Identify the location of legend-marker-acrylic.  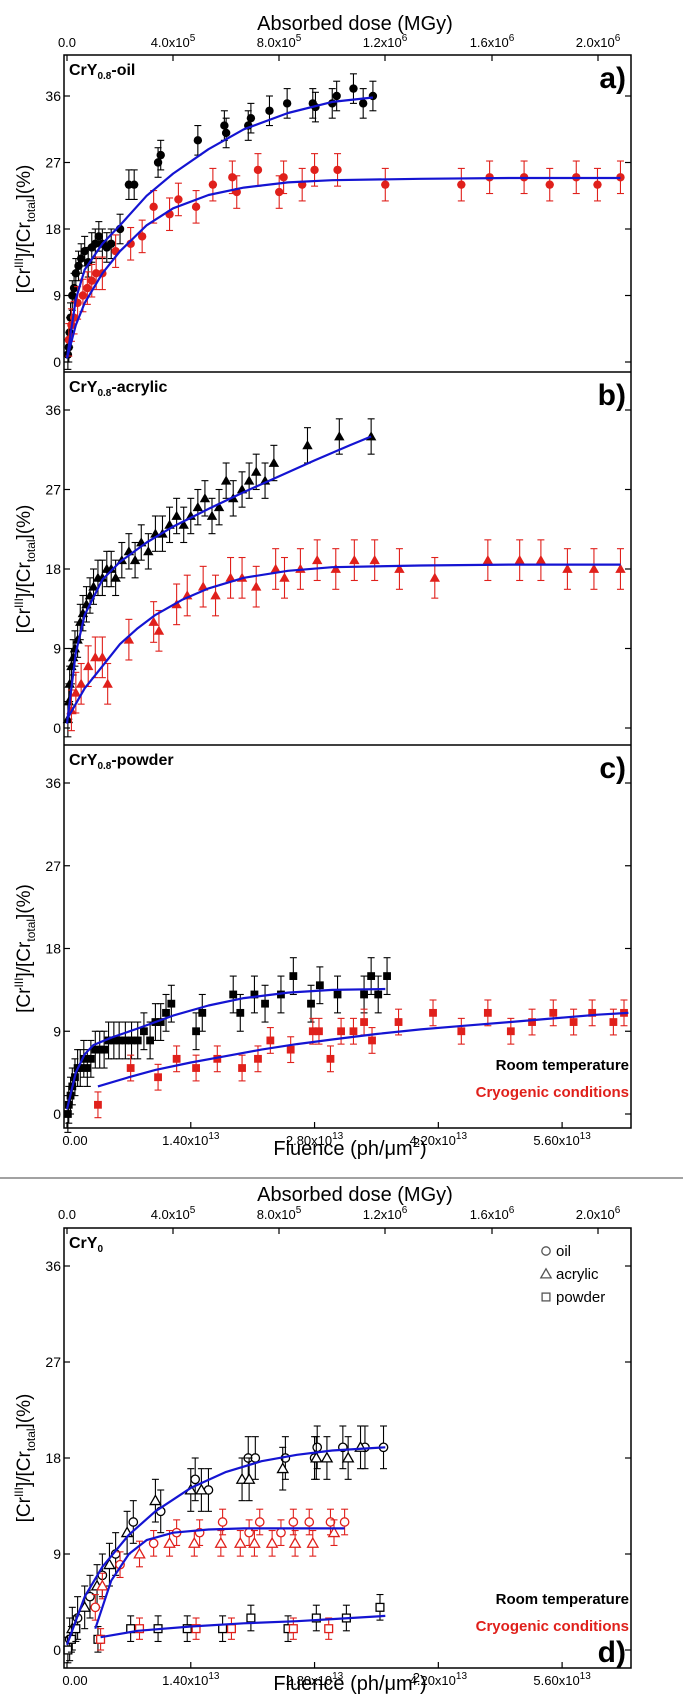
(546, 1273).